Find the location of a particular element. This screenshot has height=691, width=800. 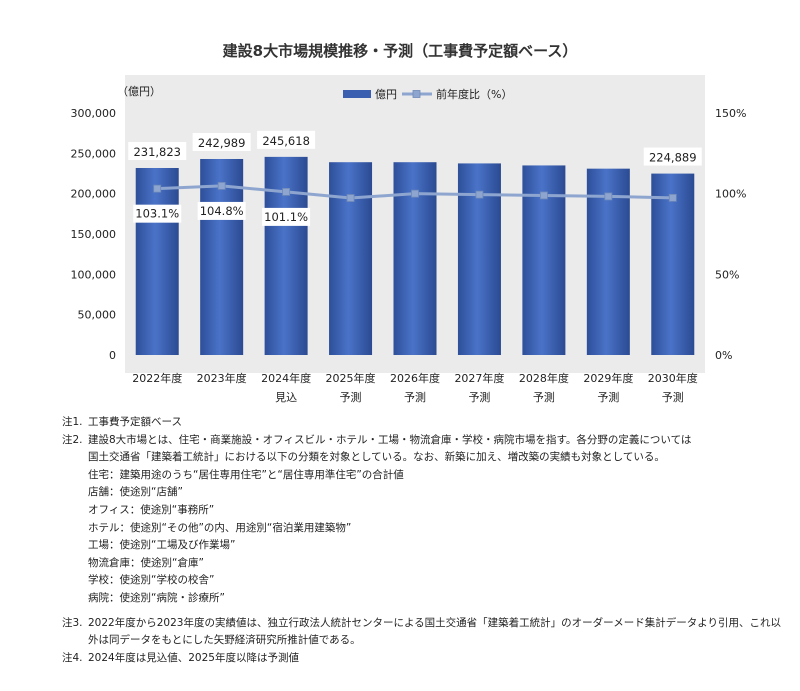

note: 注1. 工事費予定額ベース is located at coordinates (422, 423).